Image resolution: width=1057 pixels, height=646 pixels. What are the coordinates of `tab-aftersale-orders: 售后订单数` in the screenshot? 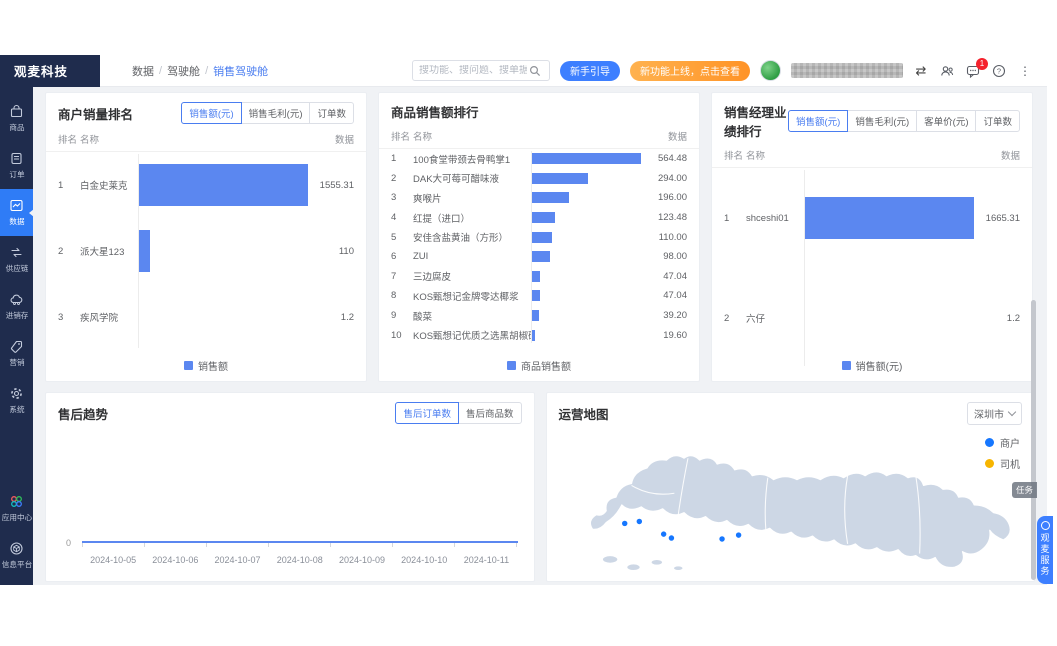 It's located at (427, 413).